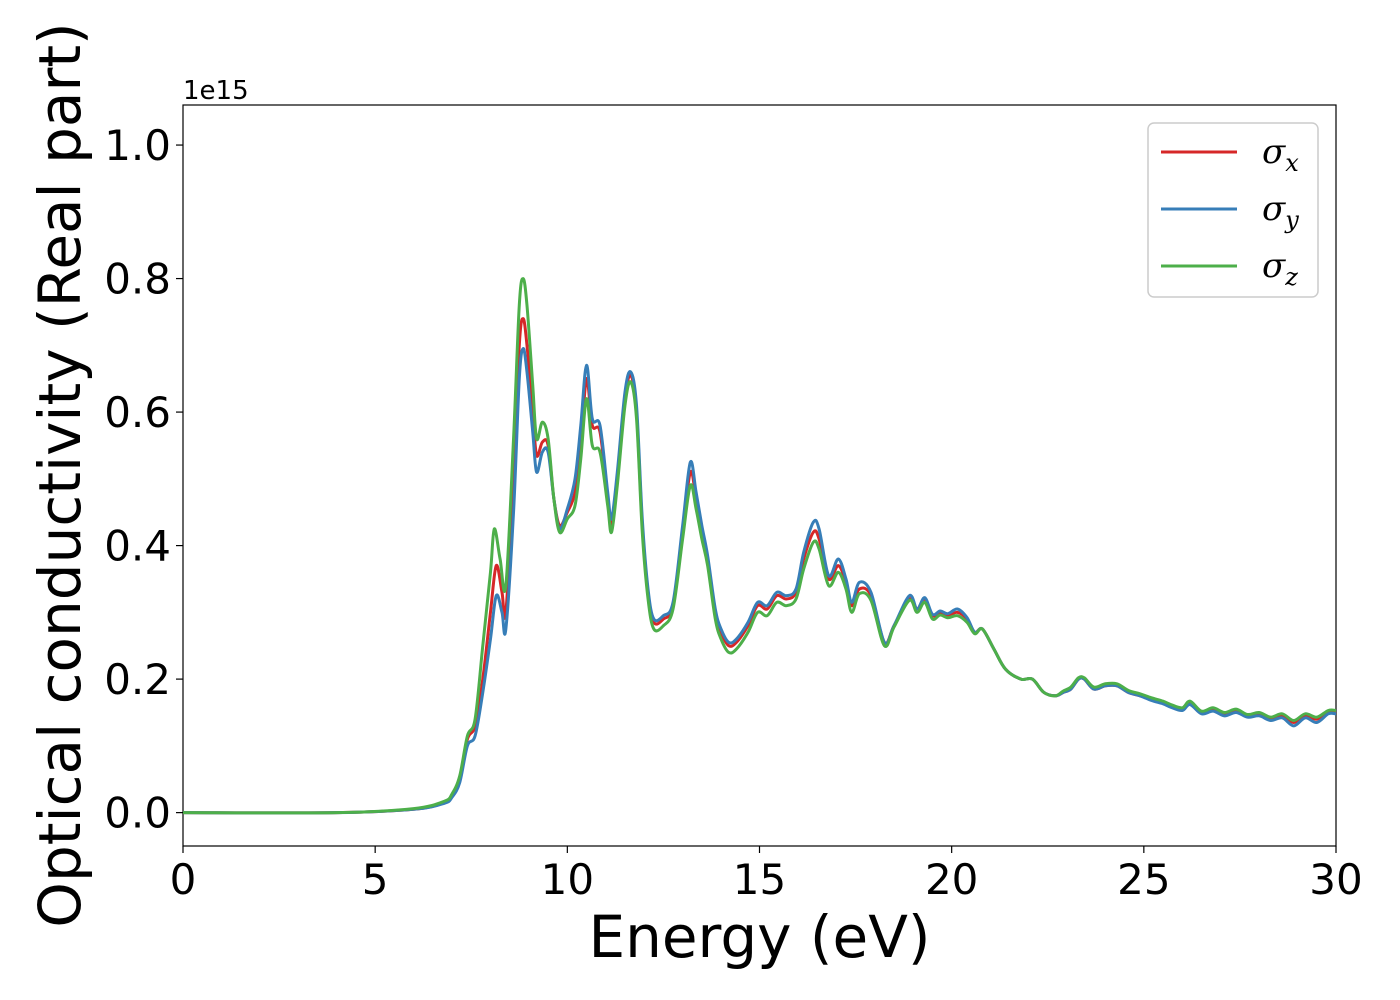 This screenshot has width=1400, height=1000. Describe the element at coordinates (137, 813) in the screenshot. I see `y-tick-label: 0.0` at that location.